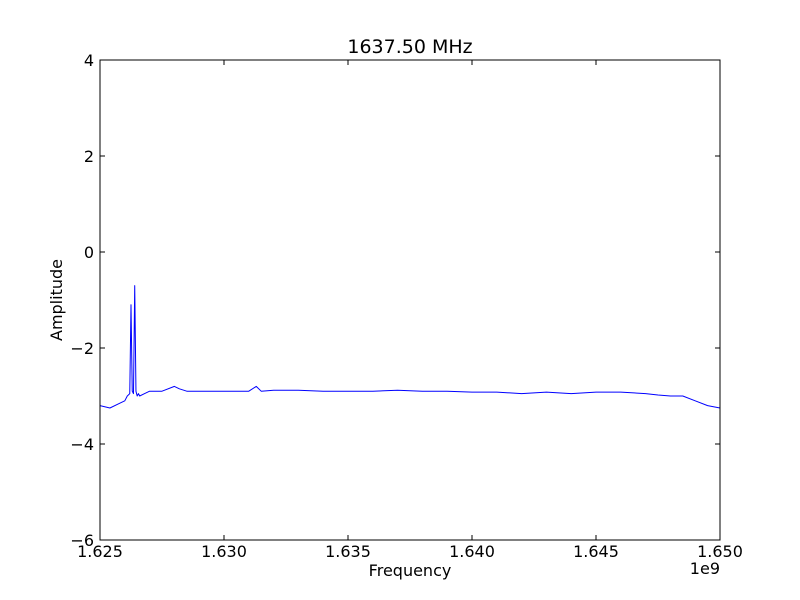  Describe the element at coordinates (89, 252) in the screenshot. I see `y-tick-label: 0` at that location.